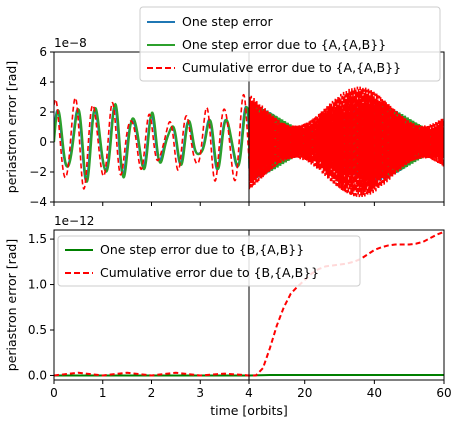 The image size is (453, 434). I want to click on y-tick-label: 2, so click(43, 112).